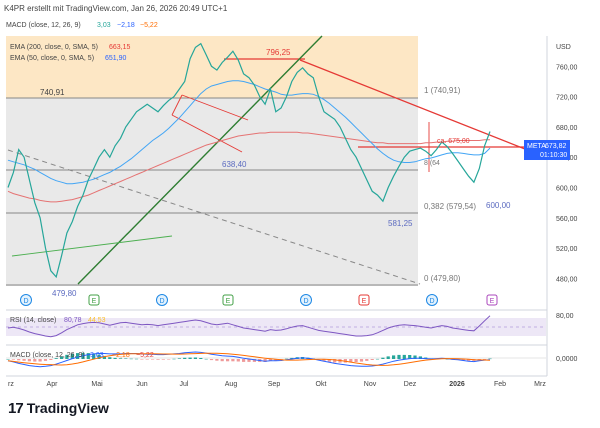  Describe the element at coordinates (565, 316) in the screenshot. I see `rsi-scale: 80,00` at that location.